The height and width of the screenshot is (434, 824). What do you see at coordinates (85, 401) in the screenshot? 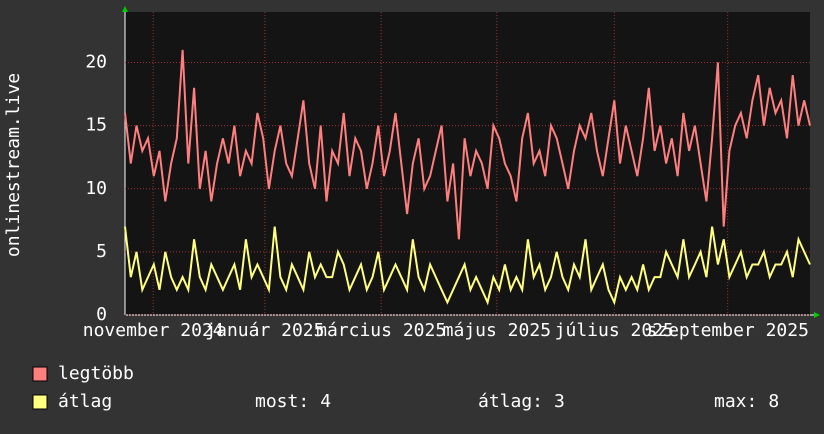
I see `legend-label: átlag` at bounding box center [85, 401].